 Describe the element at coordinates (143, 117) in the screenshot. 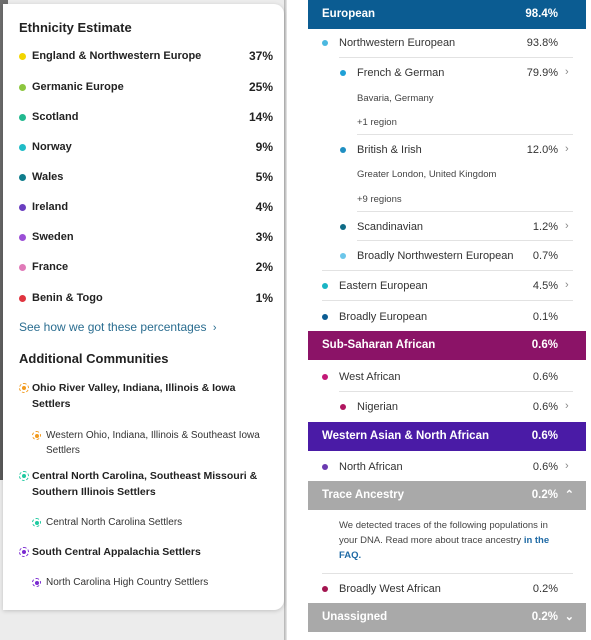

I see `ethnicity-row-scotland: Scotland 14%` at that location.